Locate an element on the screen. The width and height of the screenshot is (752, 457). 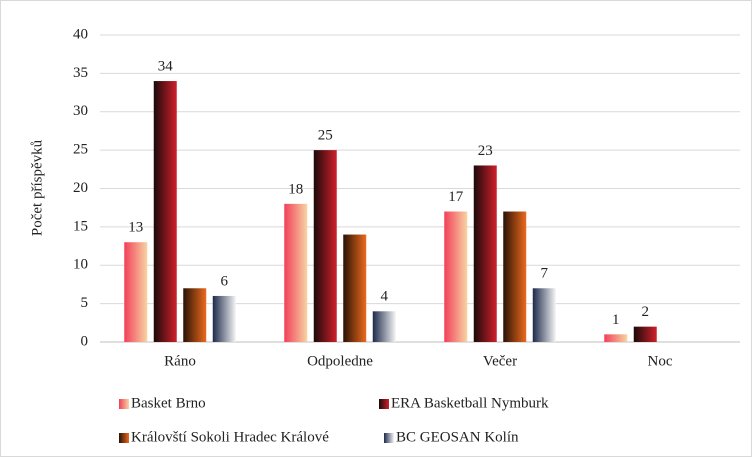
y-tick-label: 10 is located at coordinates (80, 265).